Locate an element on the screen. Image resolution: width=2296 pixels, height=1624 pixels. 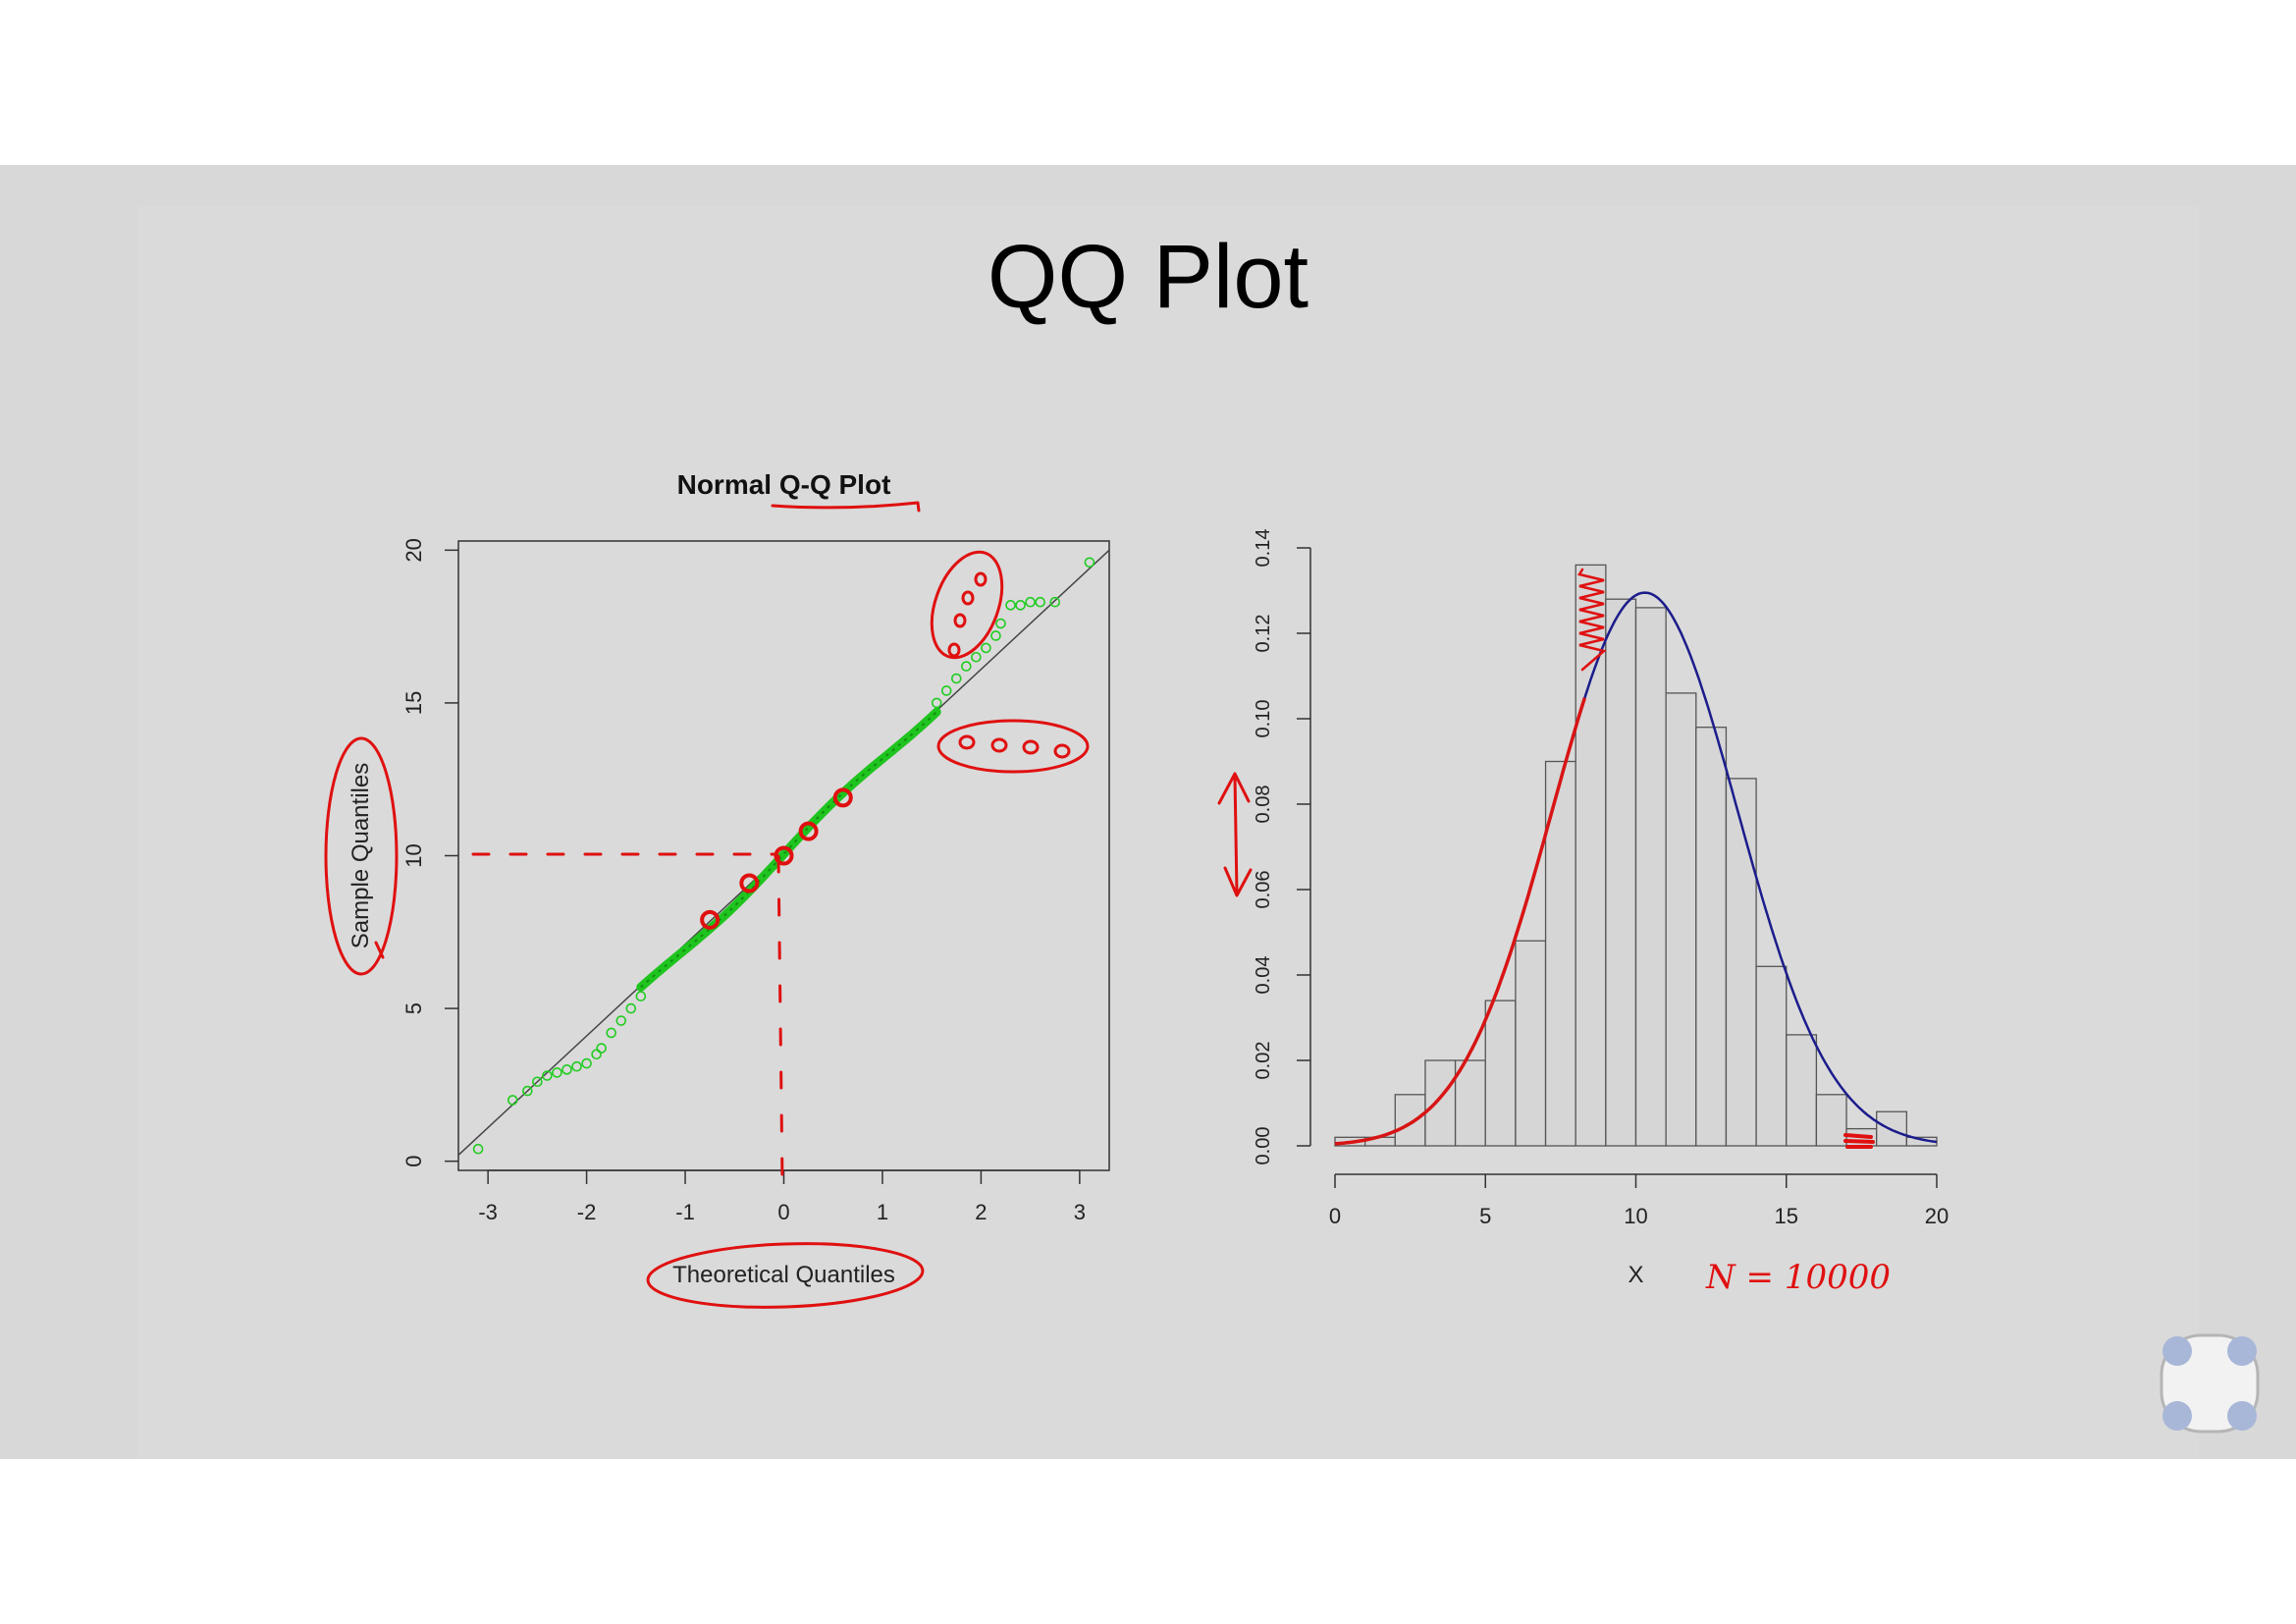
annotation-tail-circle-right is located at coordinates (1013, 746).